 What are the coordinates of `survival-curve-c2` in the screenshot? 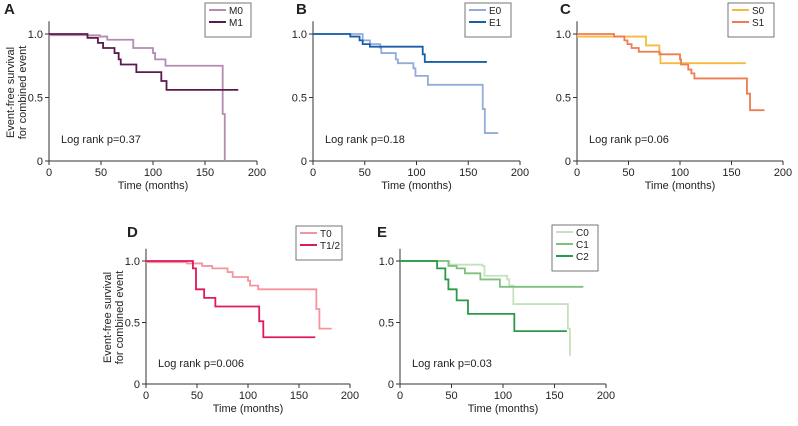 It's located at (483, 296).